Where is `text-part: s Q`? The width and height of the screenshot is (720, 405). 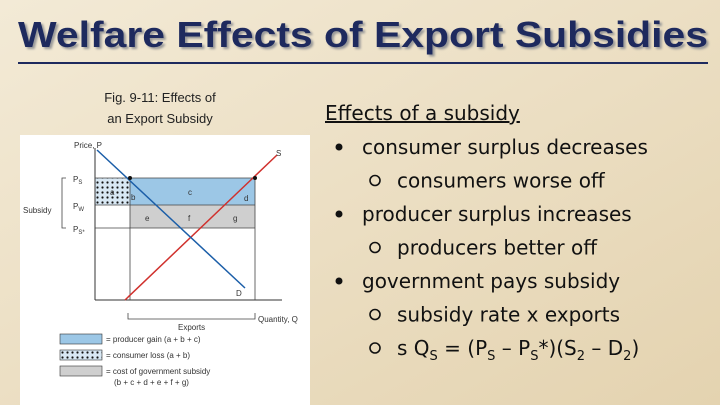
text-part: s Q is located at coordinates (413, 348).